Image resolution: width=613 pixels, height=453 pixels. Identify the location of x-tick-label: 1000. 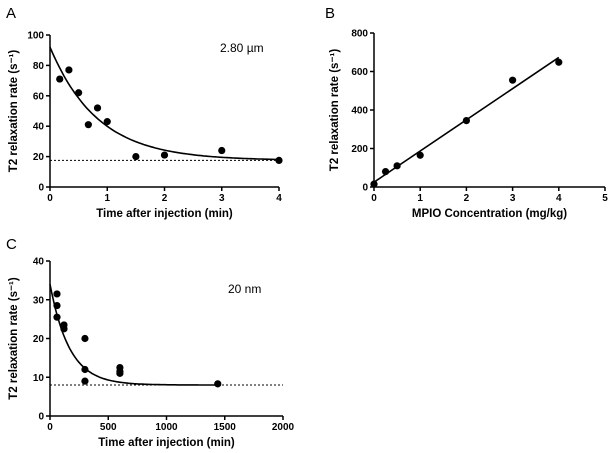
(166, 427).